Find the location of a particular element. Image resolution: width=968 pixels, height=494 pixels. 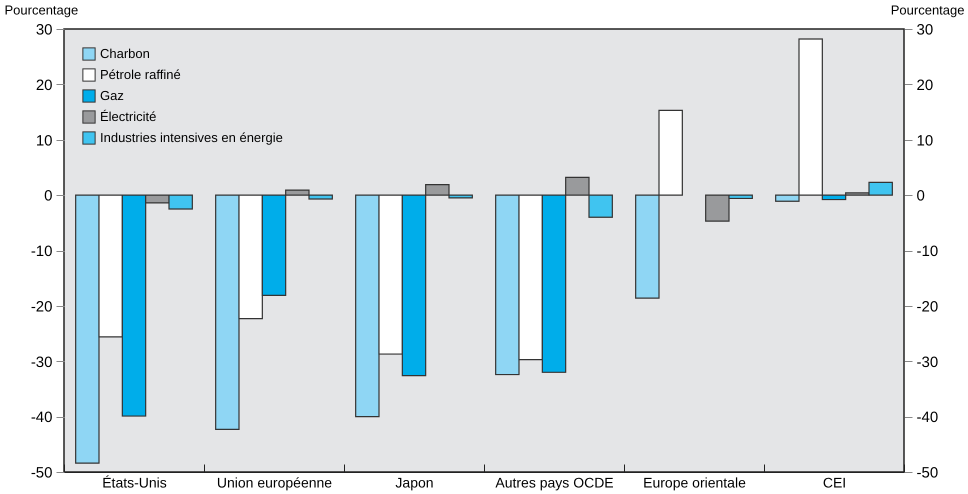

x-tick-label: CEI is located at coordinates (834, 482).